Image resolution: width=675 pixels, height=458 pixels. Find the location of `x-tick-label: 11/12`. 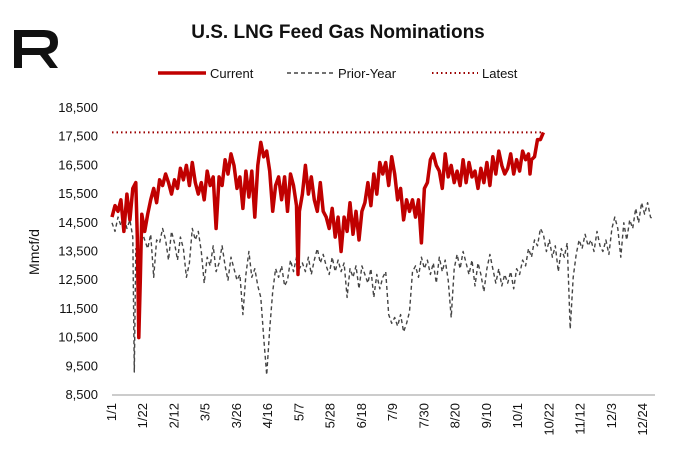

x-tick-label: 11/12 is located at coordinates (580, 419).